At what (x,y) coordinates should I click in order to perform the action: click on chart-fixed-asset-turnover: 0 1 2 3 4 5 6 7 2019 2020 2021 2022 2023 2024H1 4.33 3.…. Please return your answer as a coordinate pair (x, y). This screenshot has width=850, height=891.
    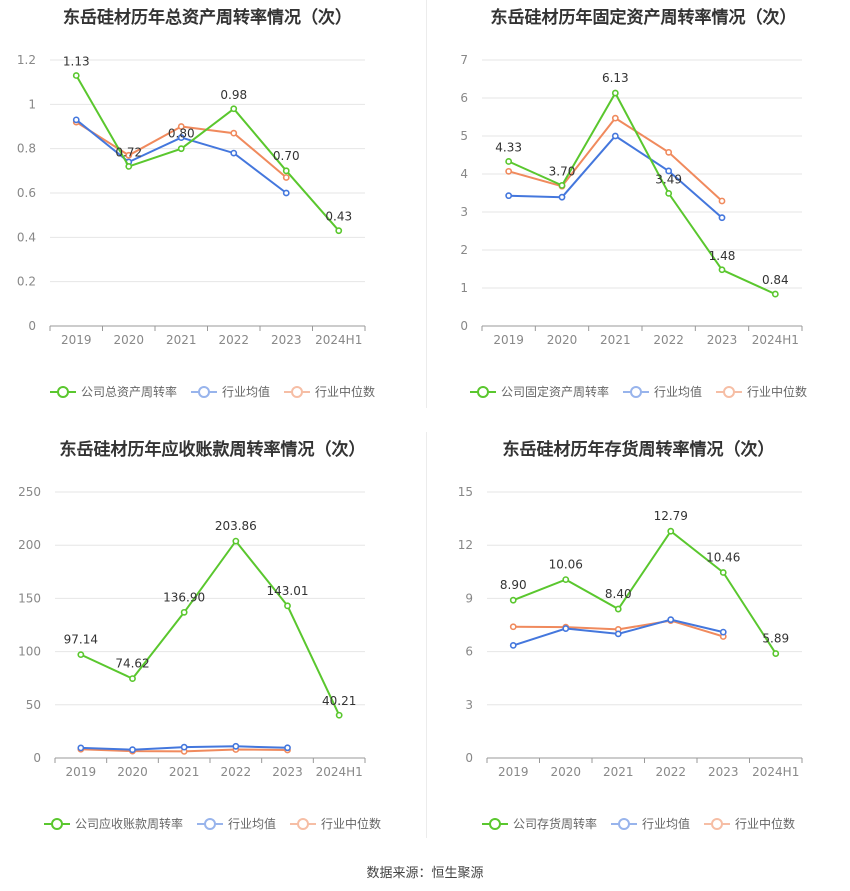
    Looking at the image, I should click on (631, 200).